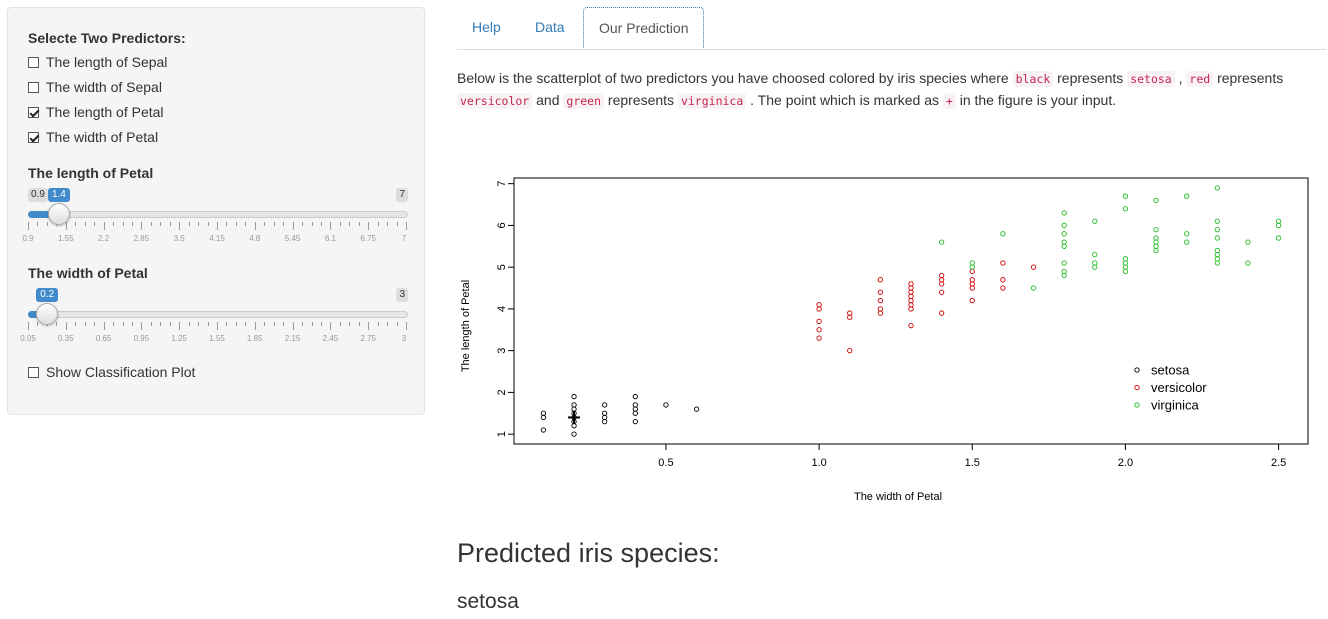 This screenshot has height=619, width=1328. Describe the element at coordinates (179, 238) in the screenshot. I see `slider-tick-label: 3.5` at that location.